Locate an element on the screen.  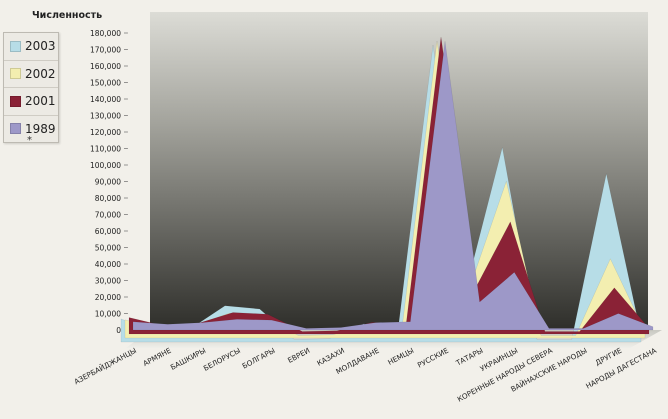
x-tick-label: НЕМЦЫ is located at coordinates (400, 356).